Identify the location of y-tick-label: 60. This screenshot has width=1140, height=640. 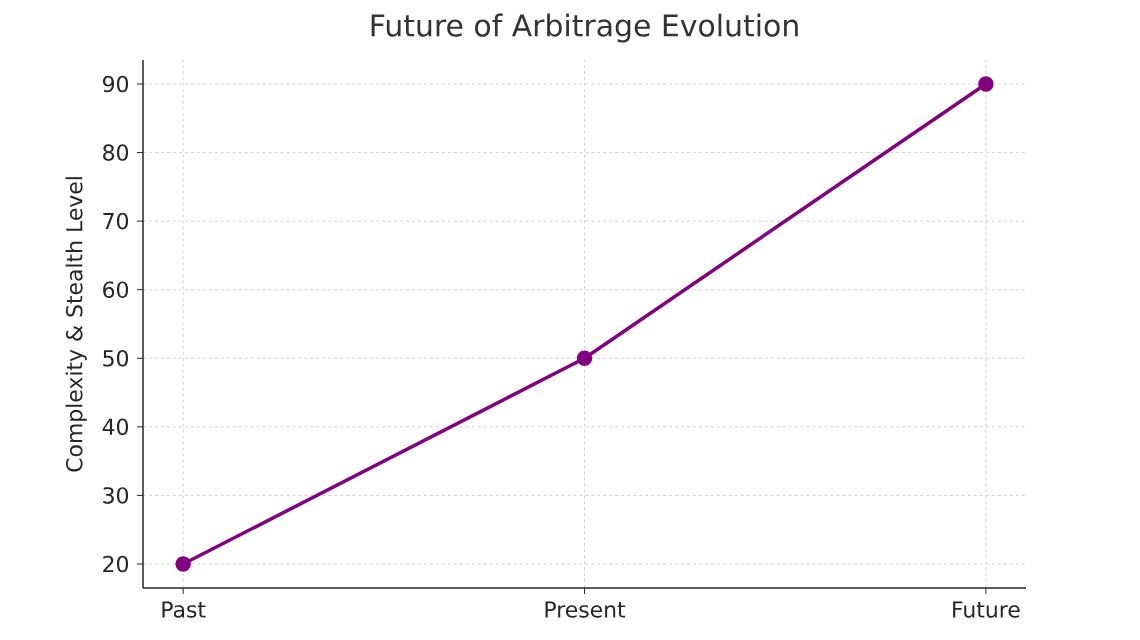
(116, 289).